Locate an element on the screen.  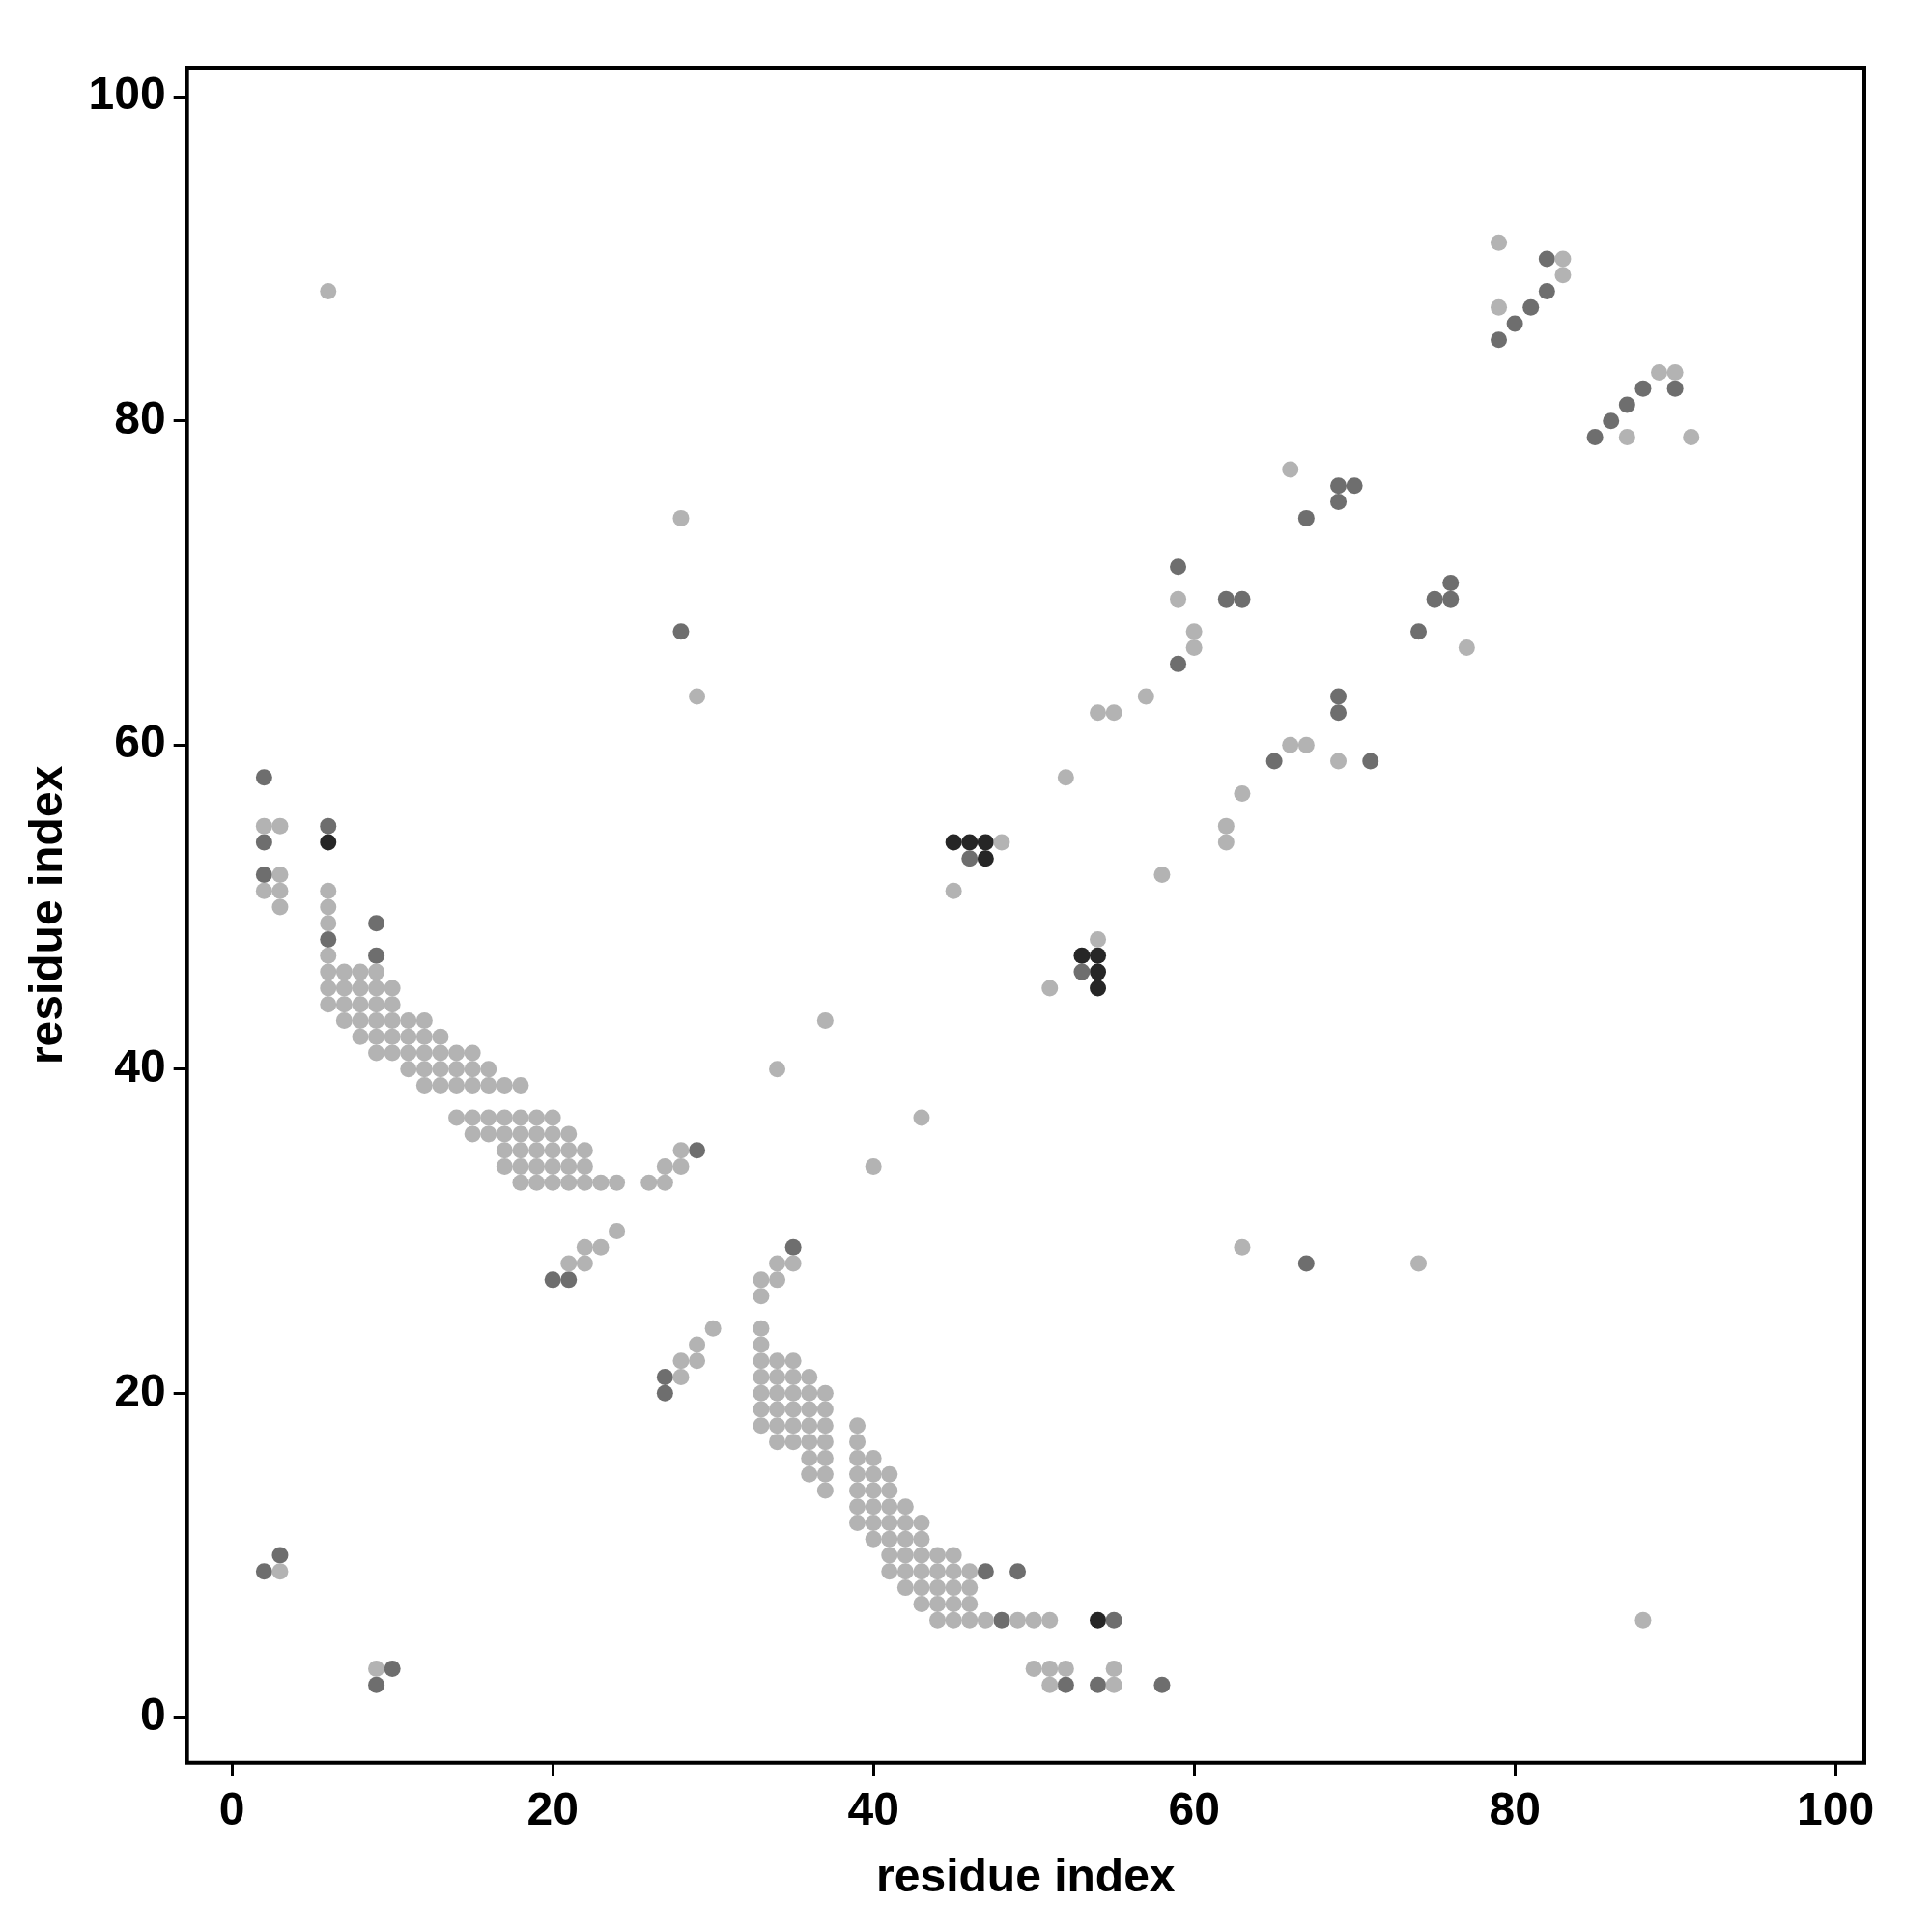
y-tick-label: 20 is located at coordinates (140, 1390).